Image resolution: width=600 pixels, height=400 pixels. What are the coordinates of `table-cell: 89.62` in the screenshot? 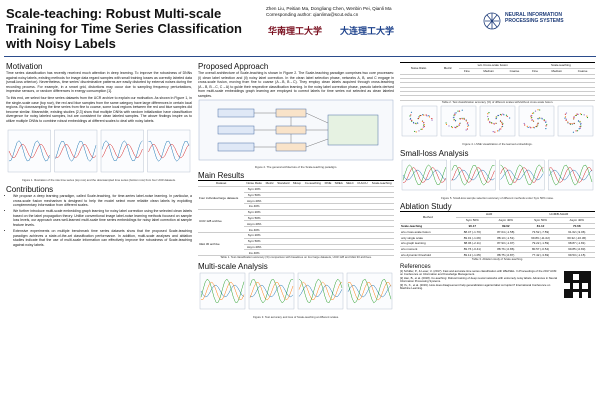 It's located at (506, 226).